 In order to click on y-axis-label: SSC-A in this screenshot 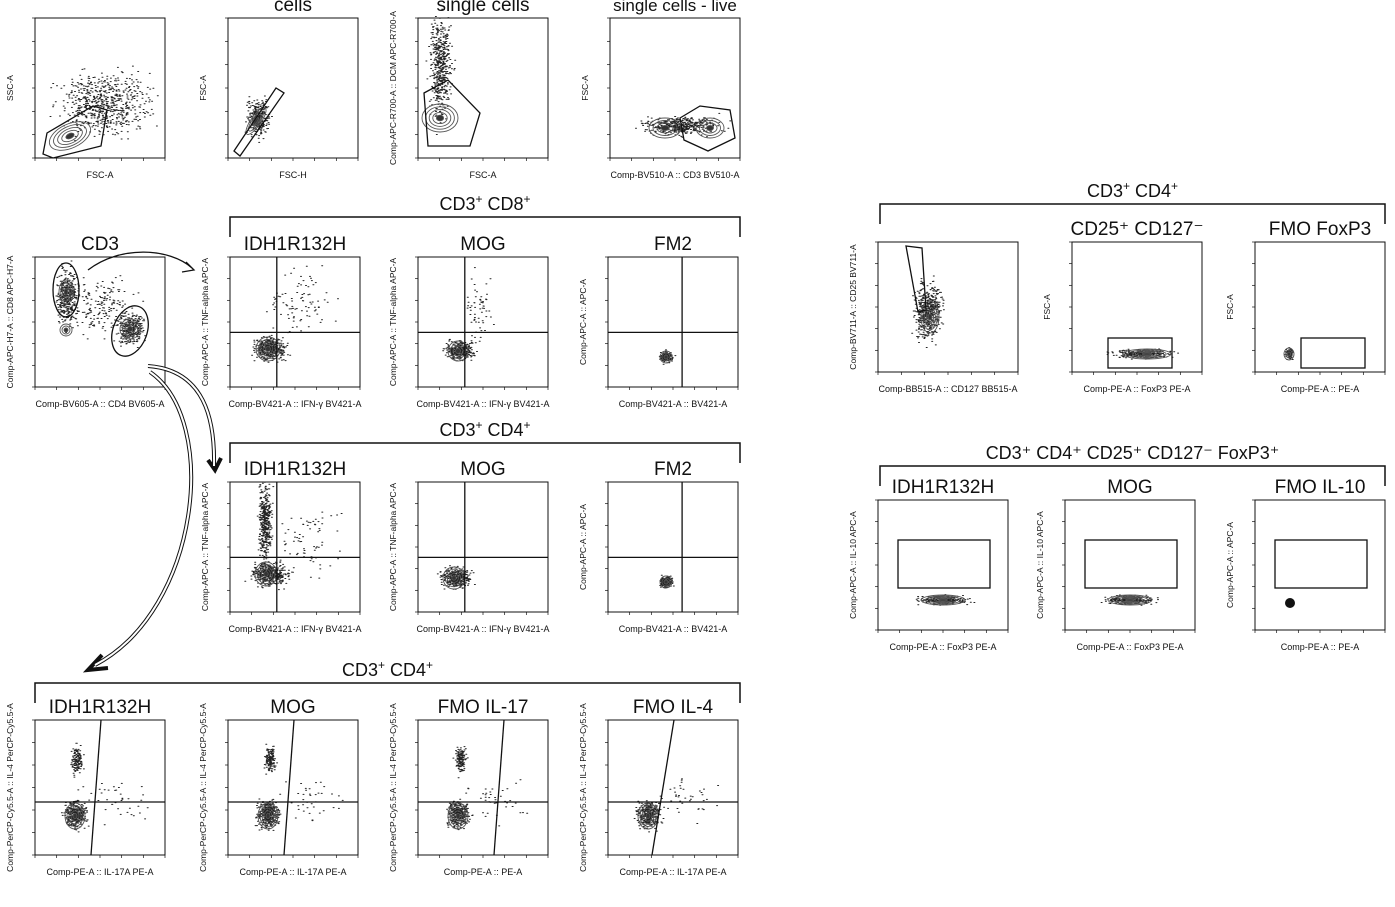, I will do `click(10, 88)`.